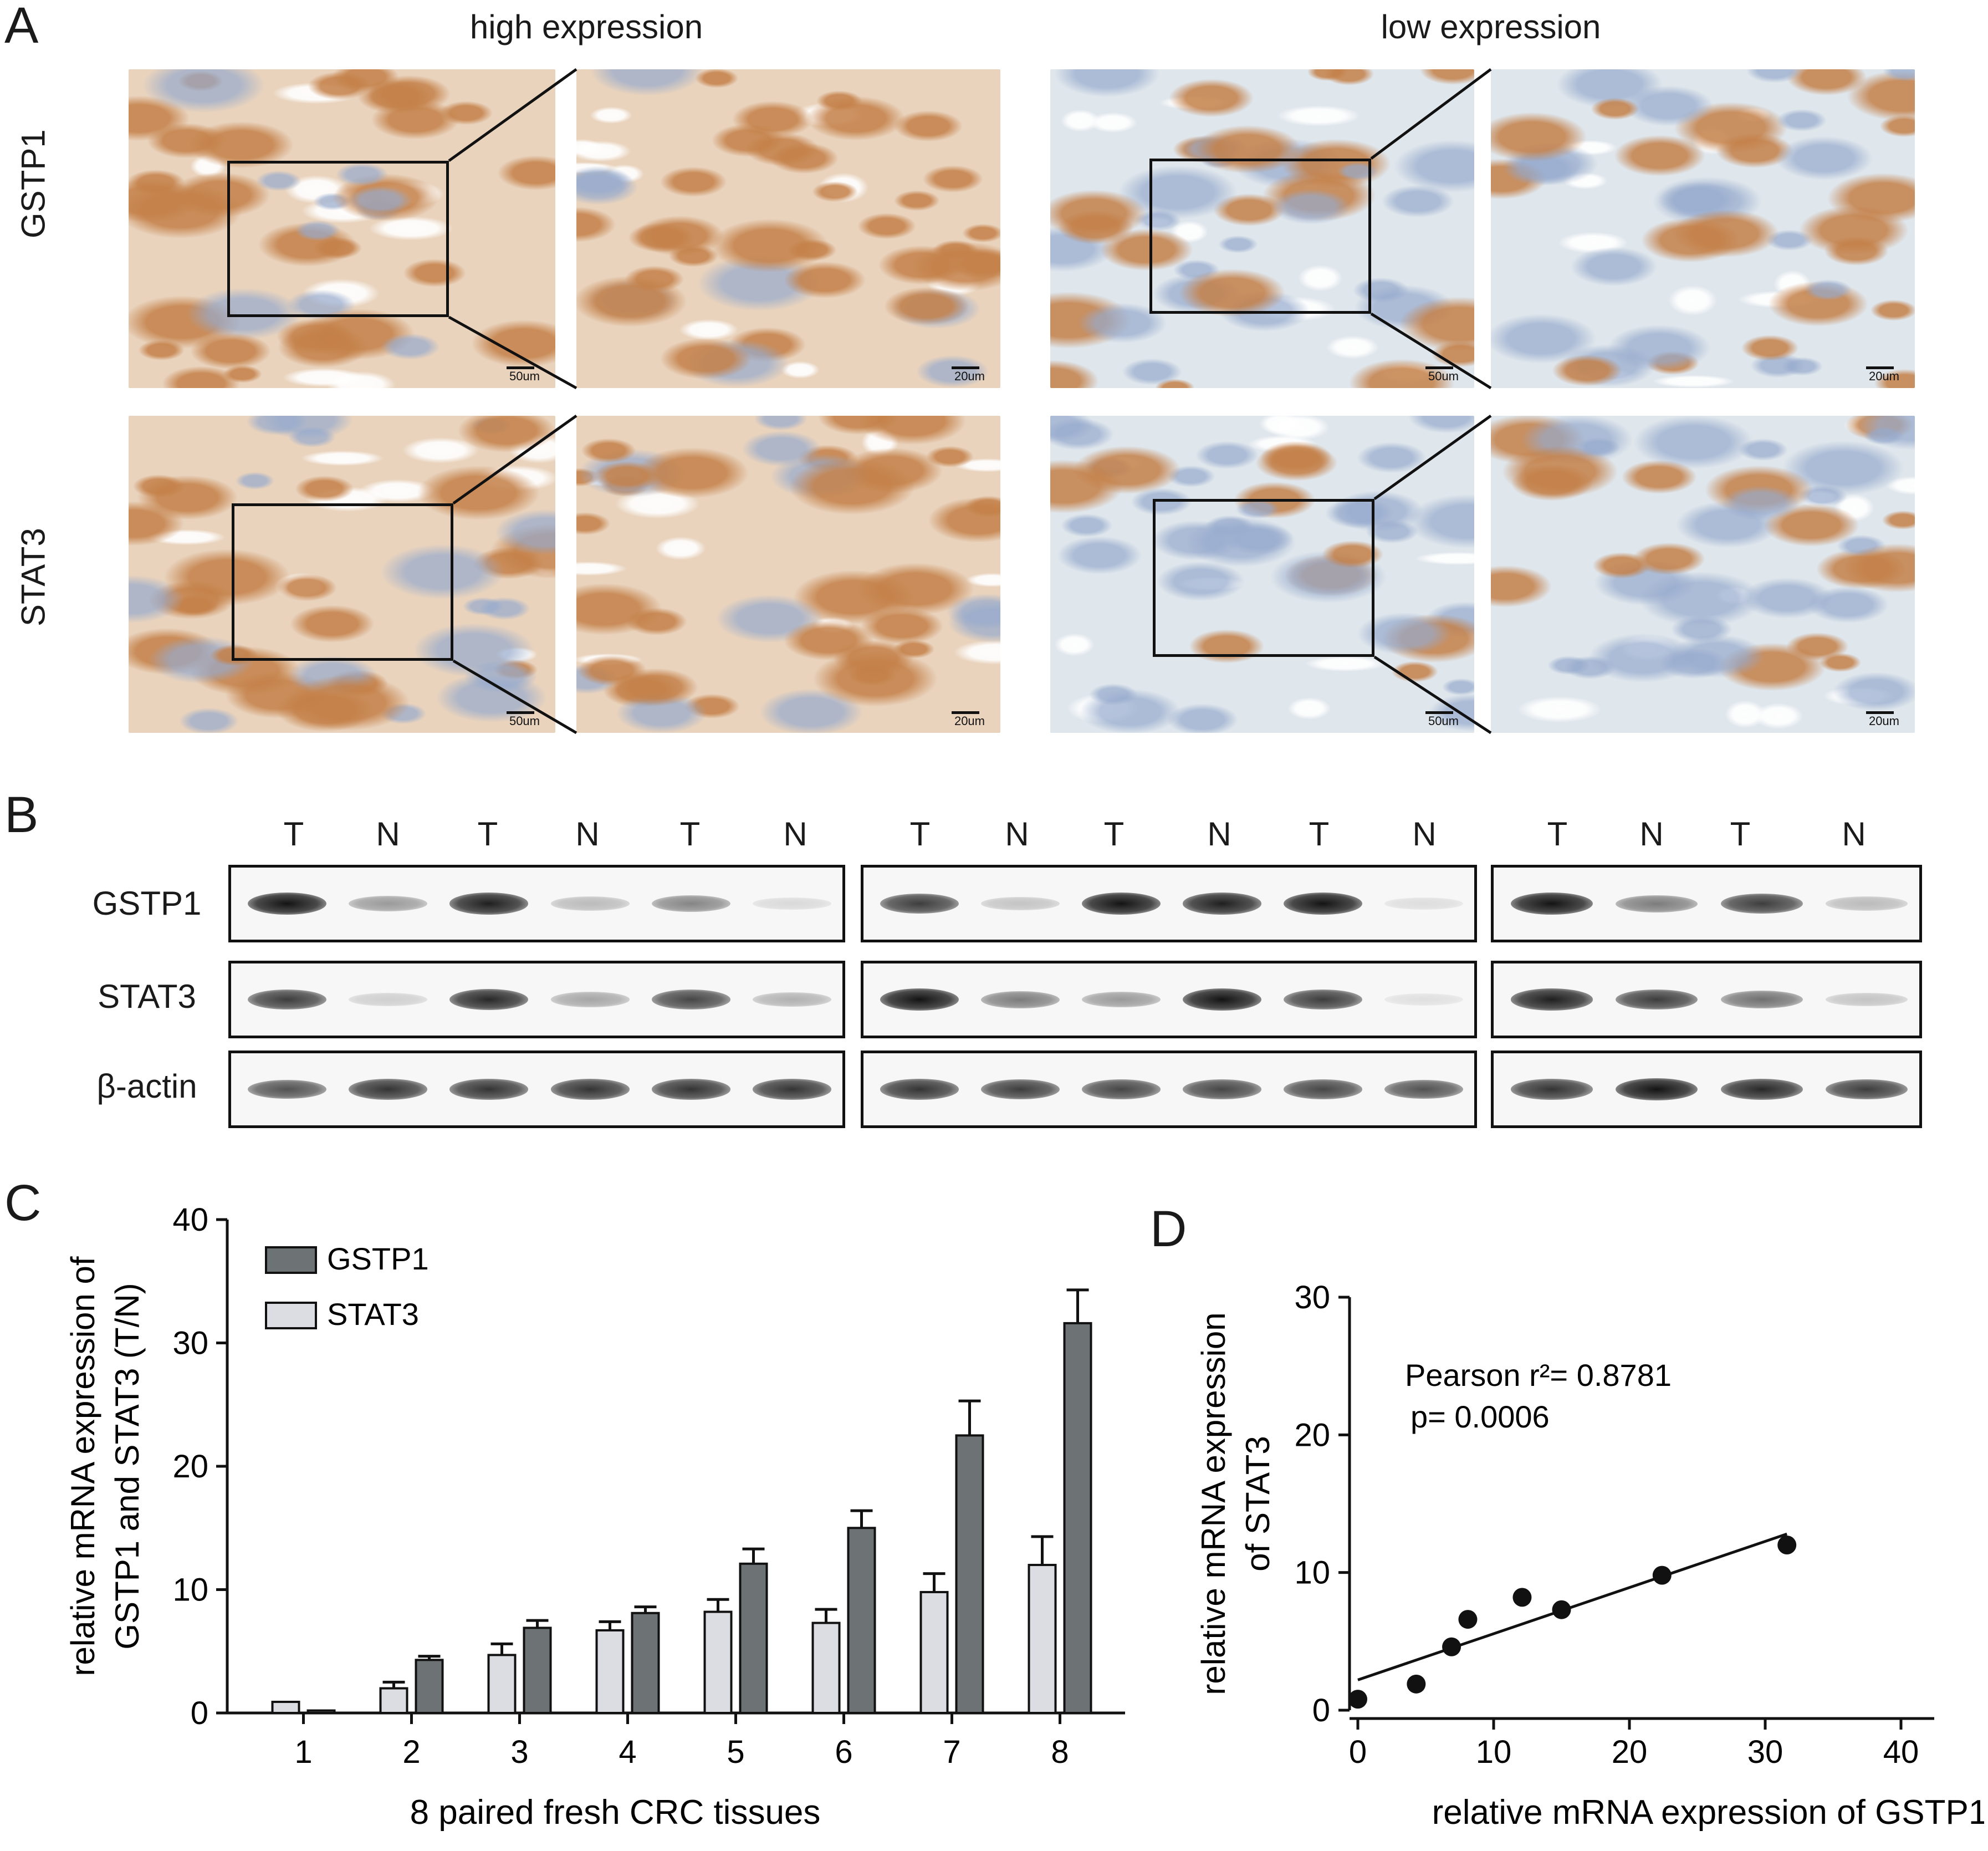  Describe the element at coordinates (1262, 574) in the screenshot. I see `micrograph-stat3-low-overview: 50um` at that location.